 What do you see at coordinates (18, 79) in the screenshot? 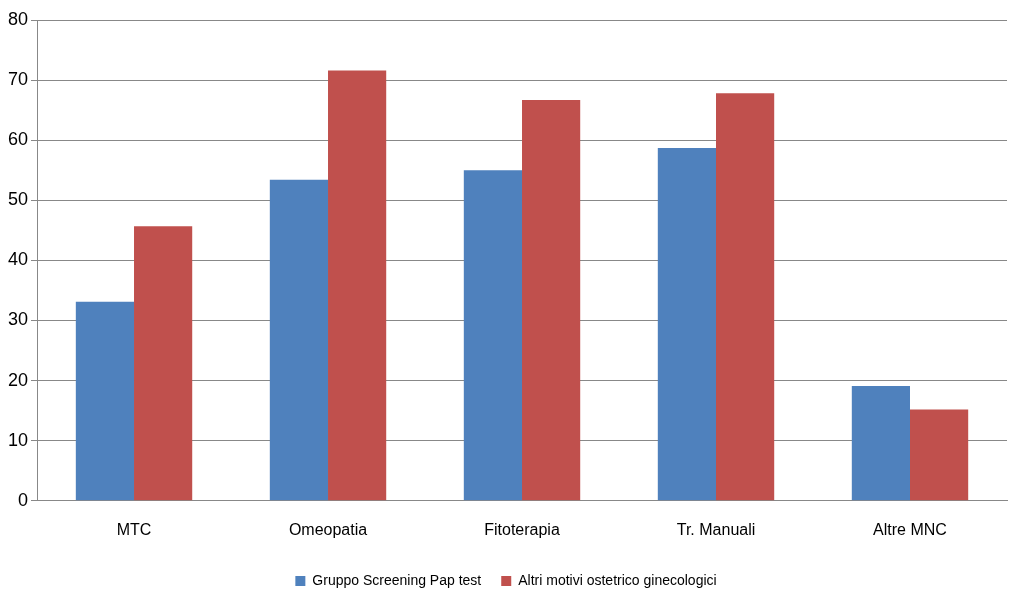
I see `y-tick-label: 70` at bounding box center [18, 79].